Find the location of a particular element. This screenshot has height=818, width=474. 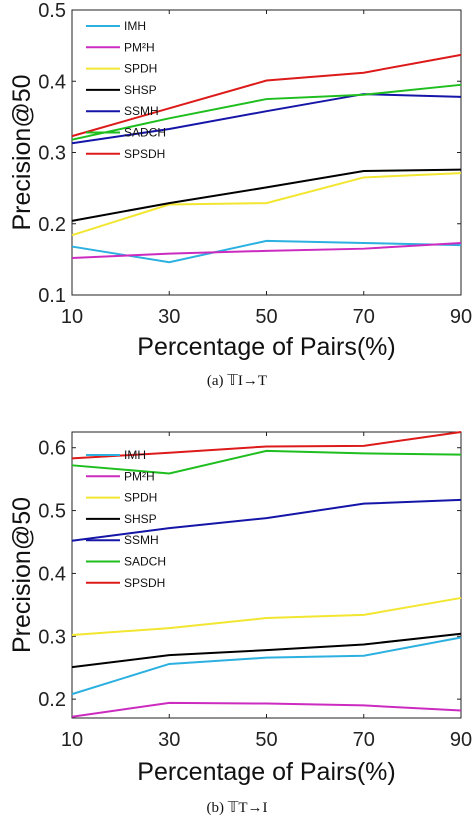

figure-caption: (b) 𝕋T→I is located at coordinates (236, 808).